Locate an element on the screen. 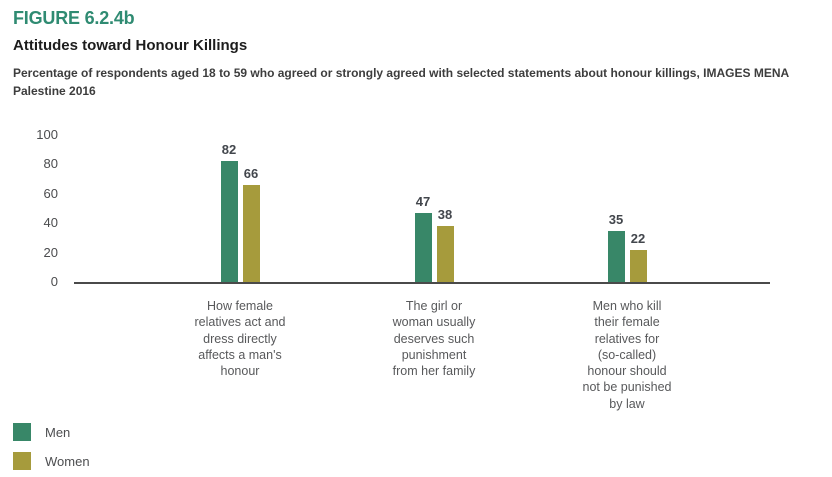 The image size is (832, 477). y-axis-tick-label: 40 is located at coordinates (50, 223).